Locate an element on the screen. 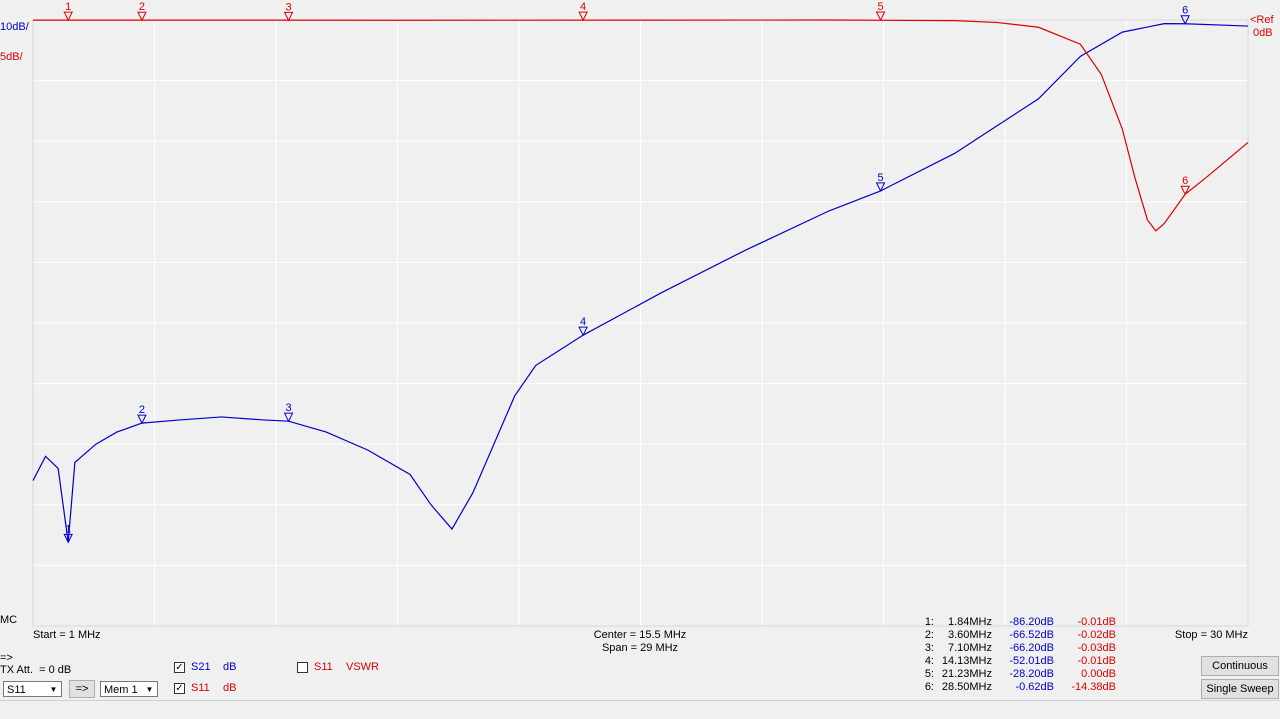  tx-att: TX Att. = 0 dB is located at coordinates (36, 670).